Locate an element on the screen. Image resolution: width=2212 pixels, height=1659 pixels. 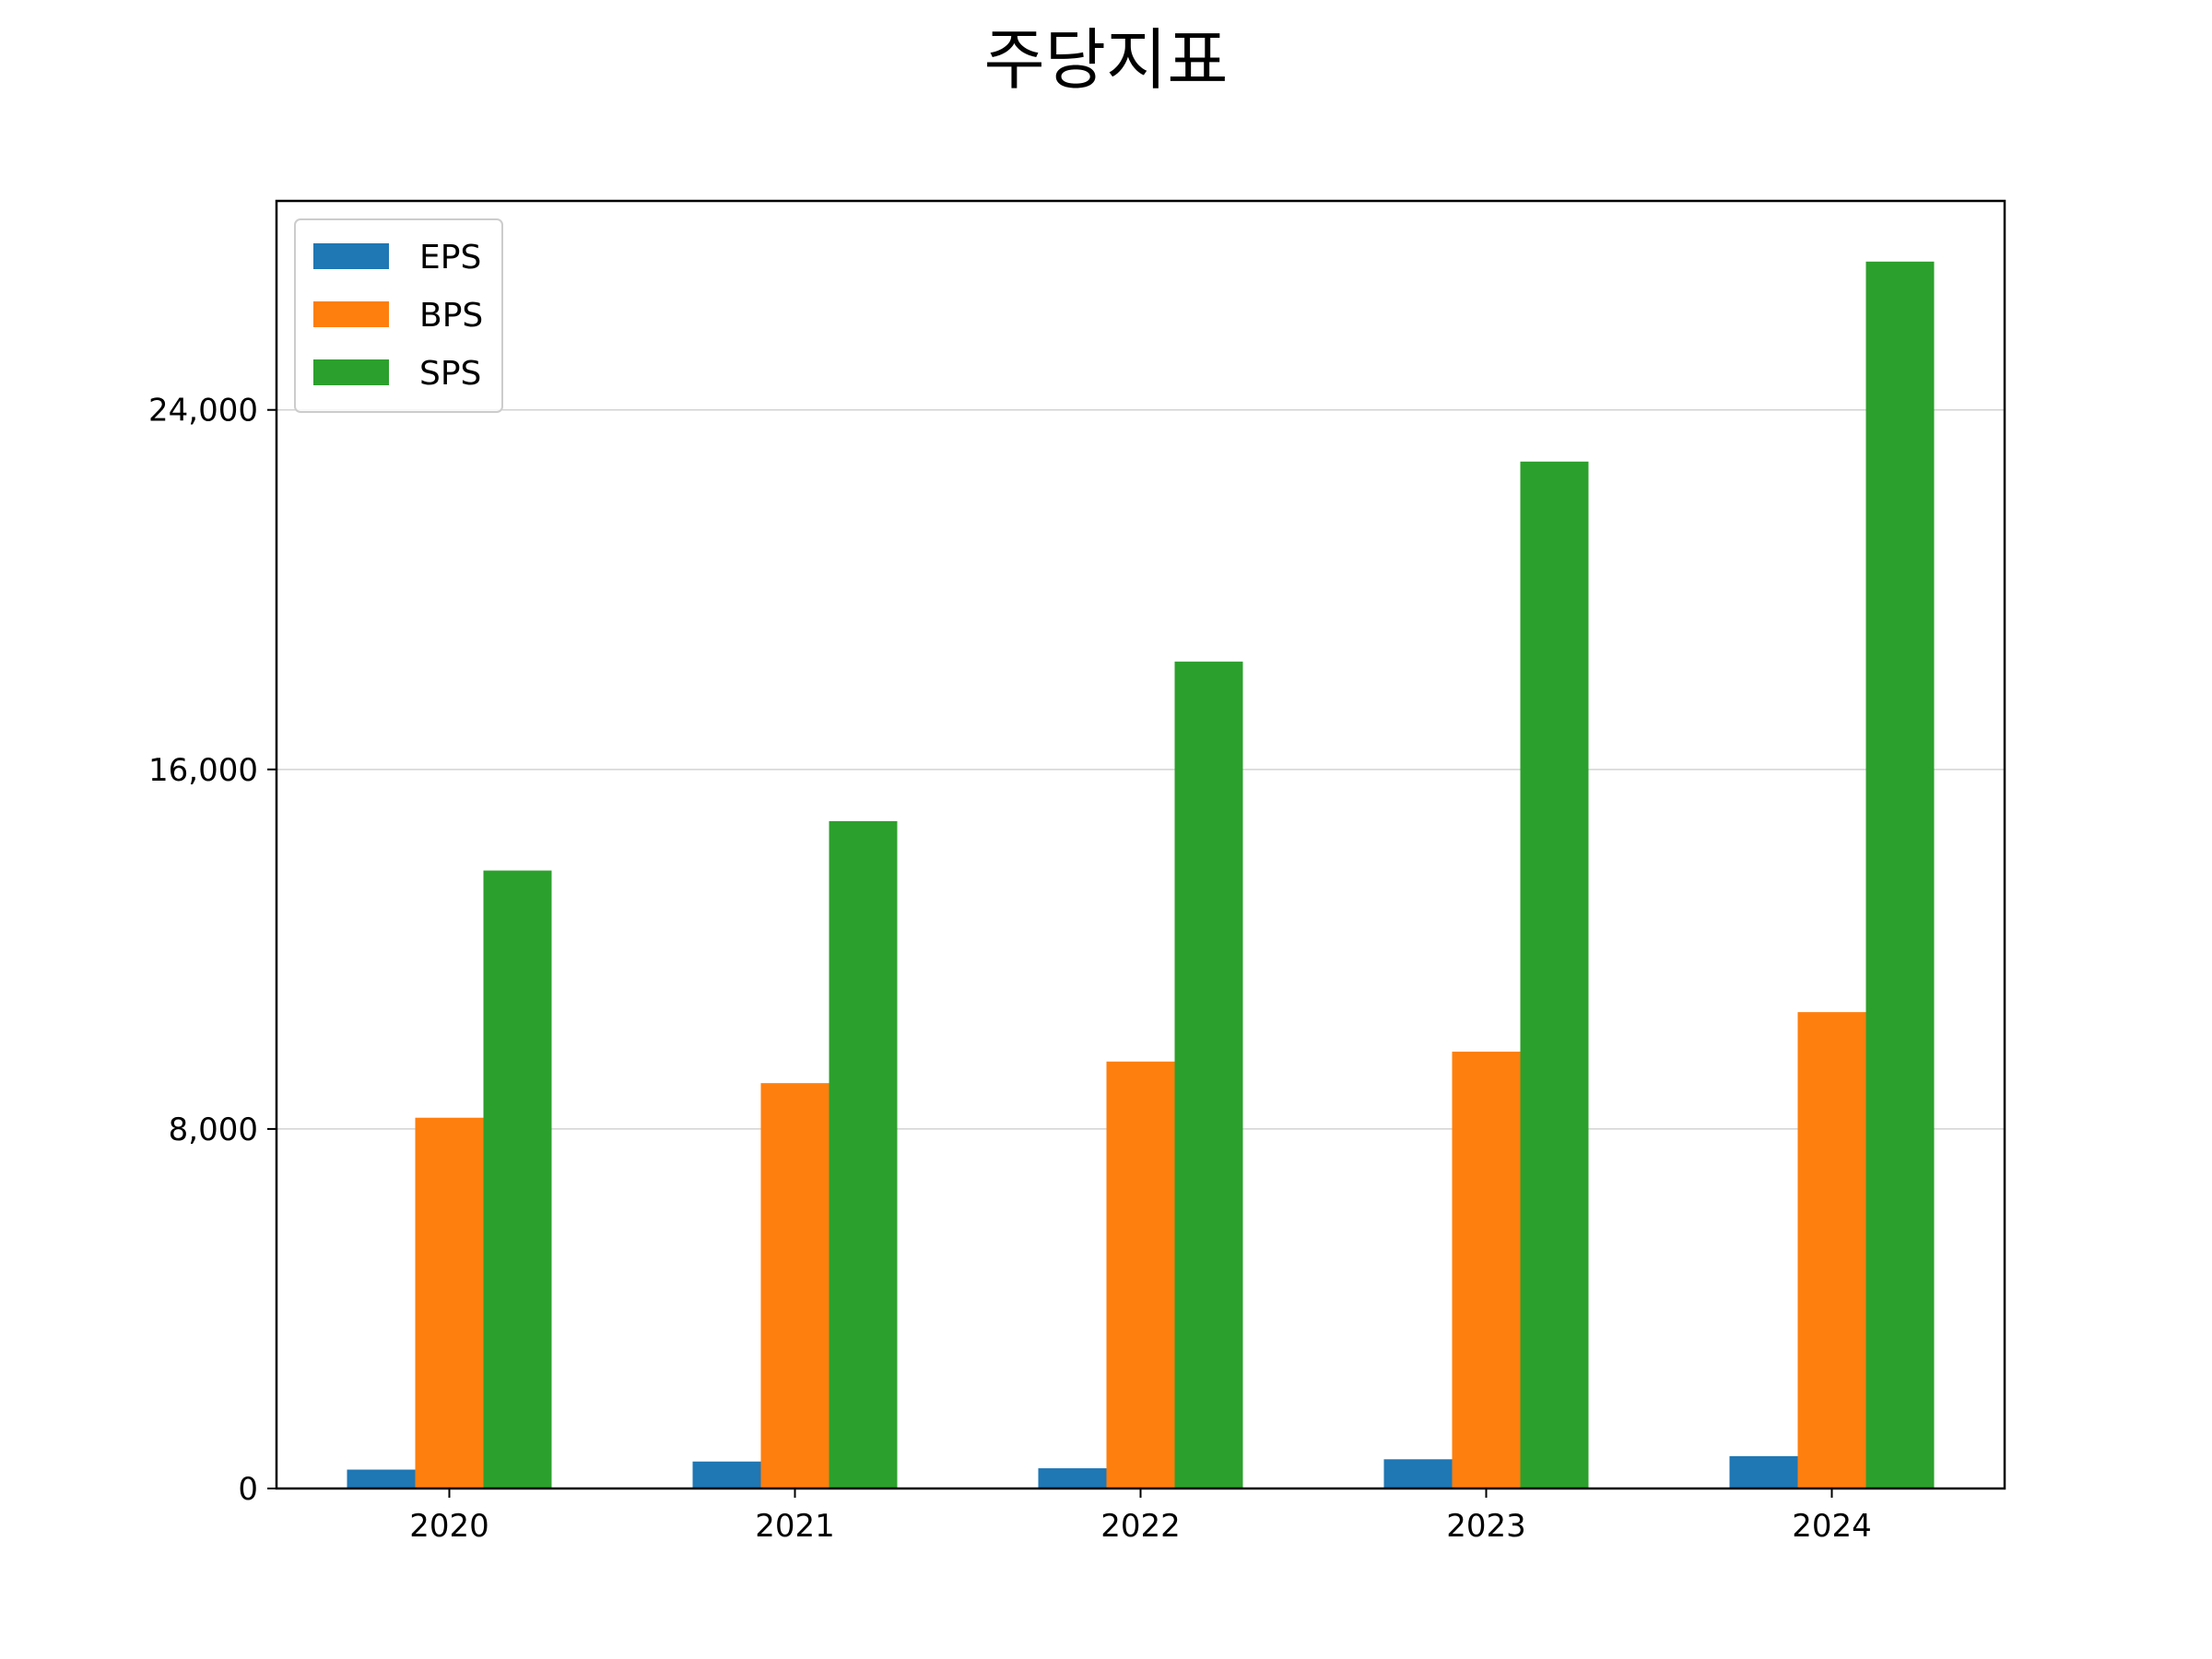
bar-sps-2022 is located at coordinates (1208, 1074).